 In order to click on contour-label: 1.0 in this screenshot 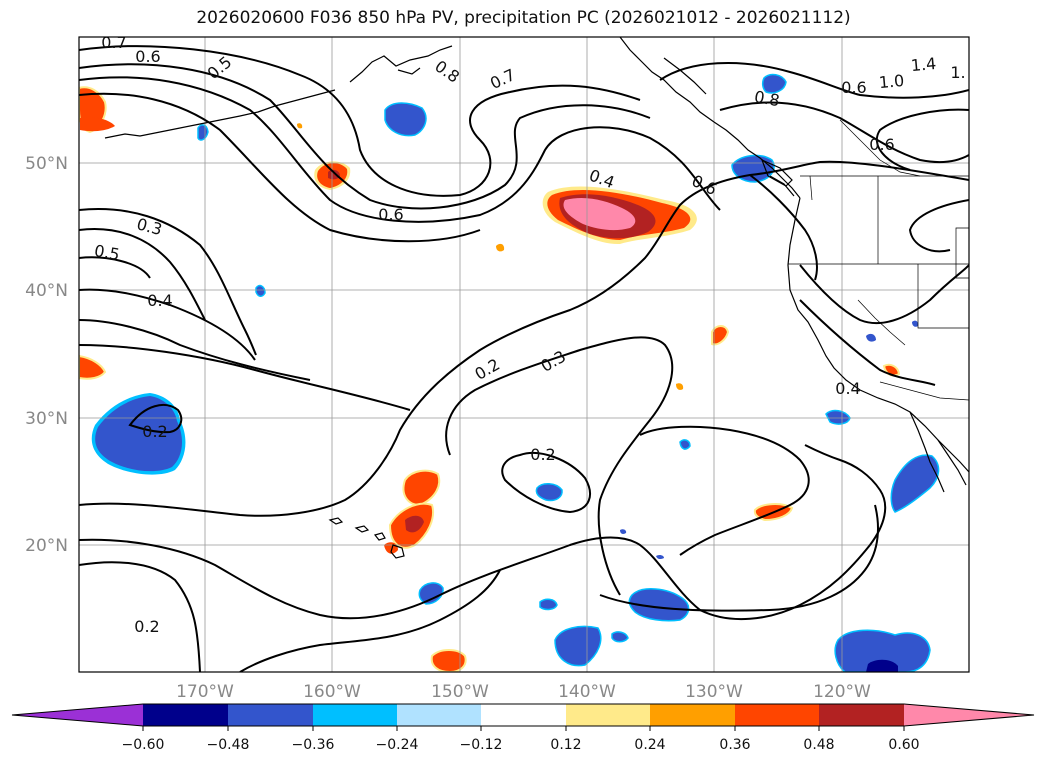, I will do `click(891, 81)`.